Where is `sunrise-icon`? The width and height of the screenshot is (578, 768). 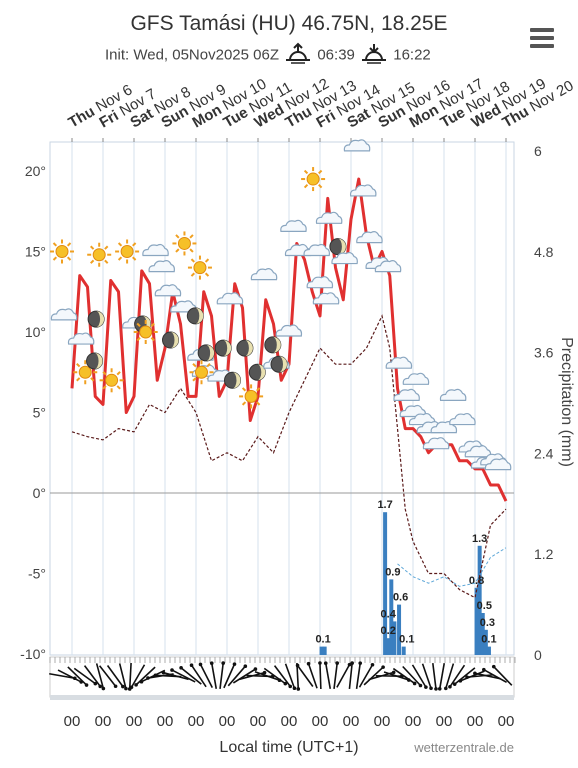
sunrise-icon is located at coordinates (298, 55).